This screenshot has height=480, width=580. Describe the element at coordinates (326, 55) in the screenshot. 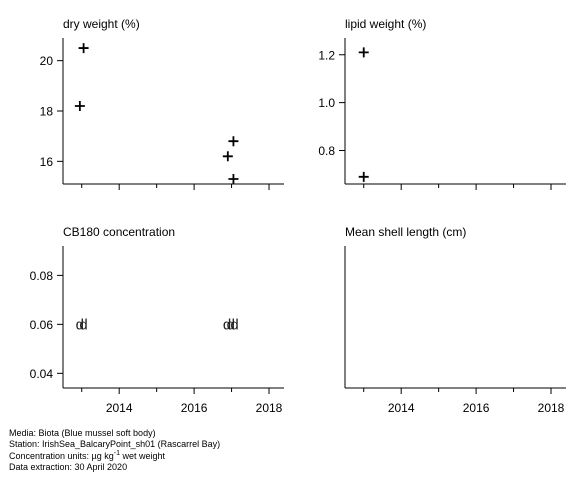

I see `panel-2-y-tick-label: 1.2` at that location.